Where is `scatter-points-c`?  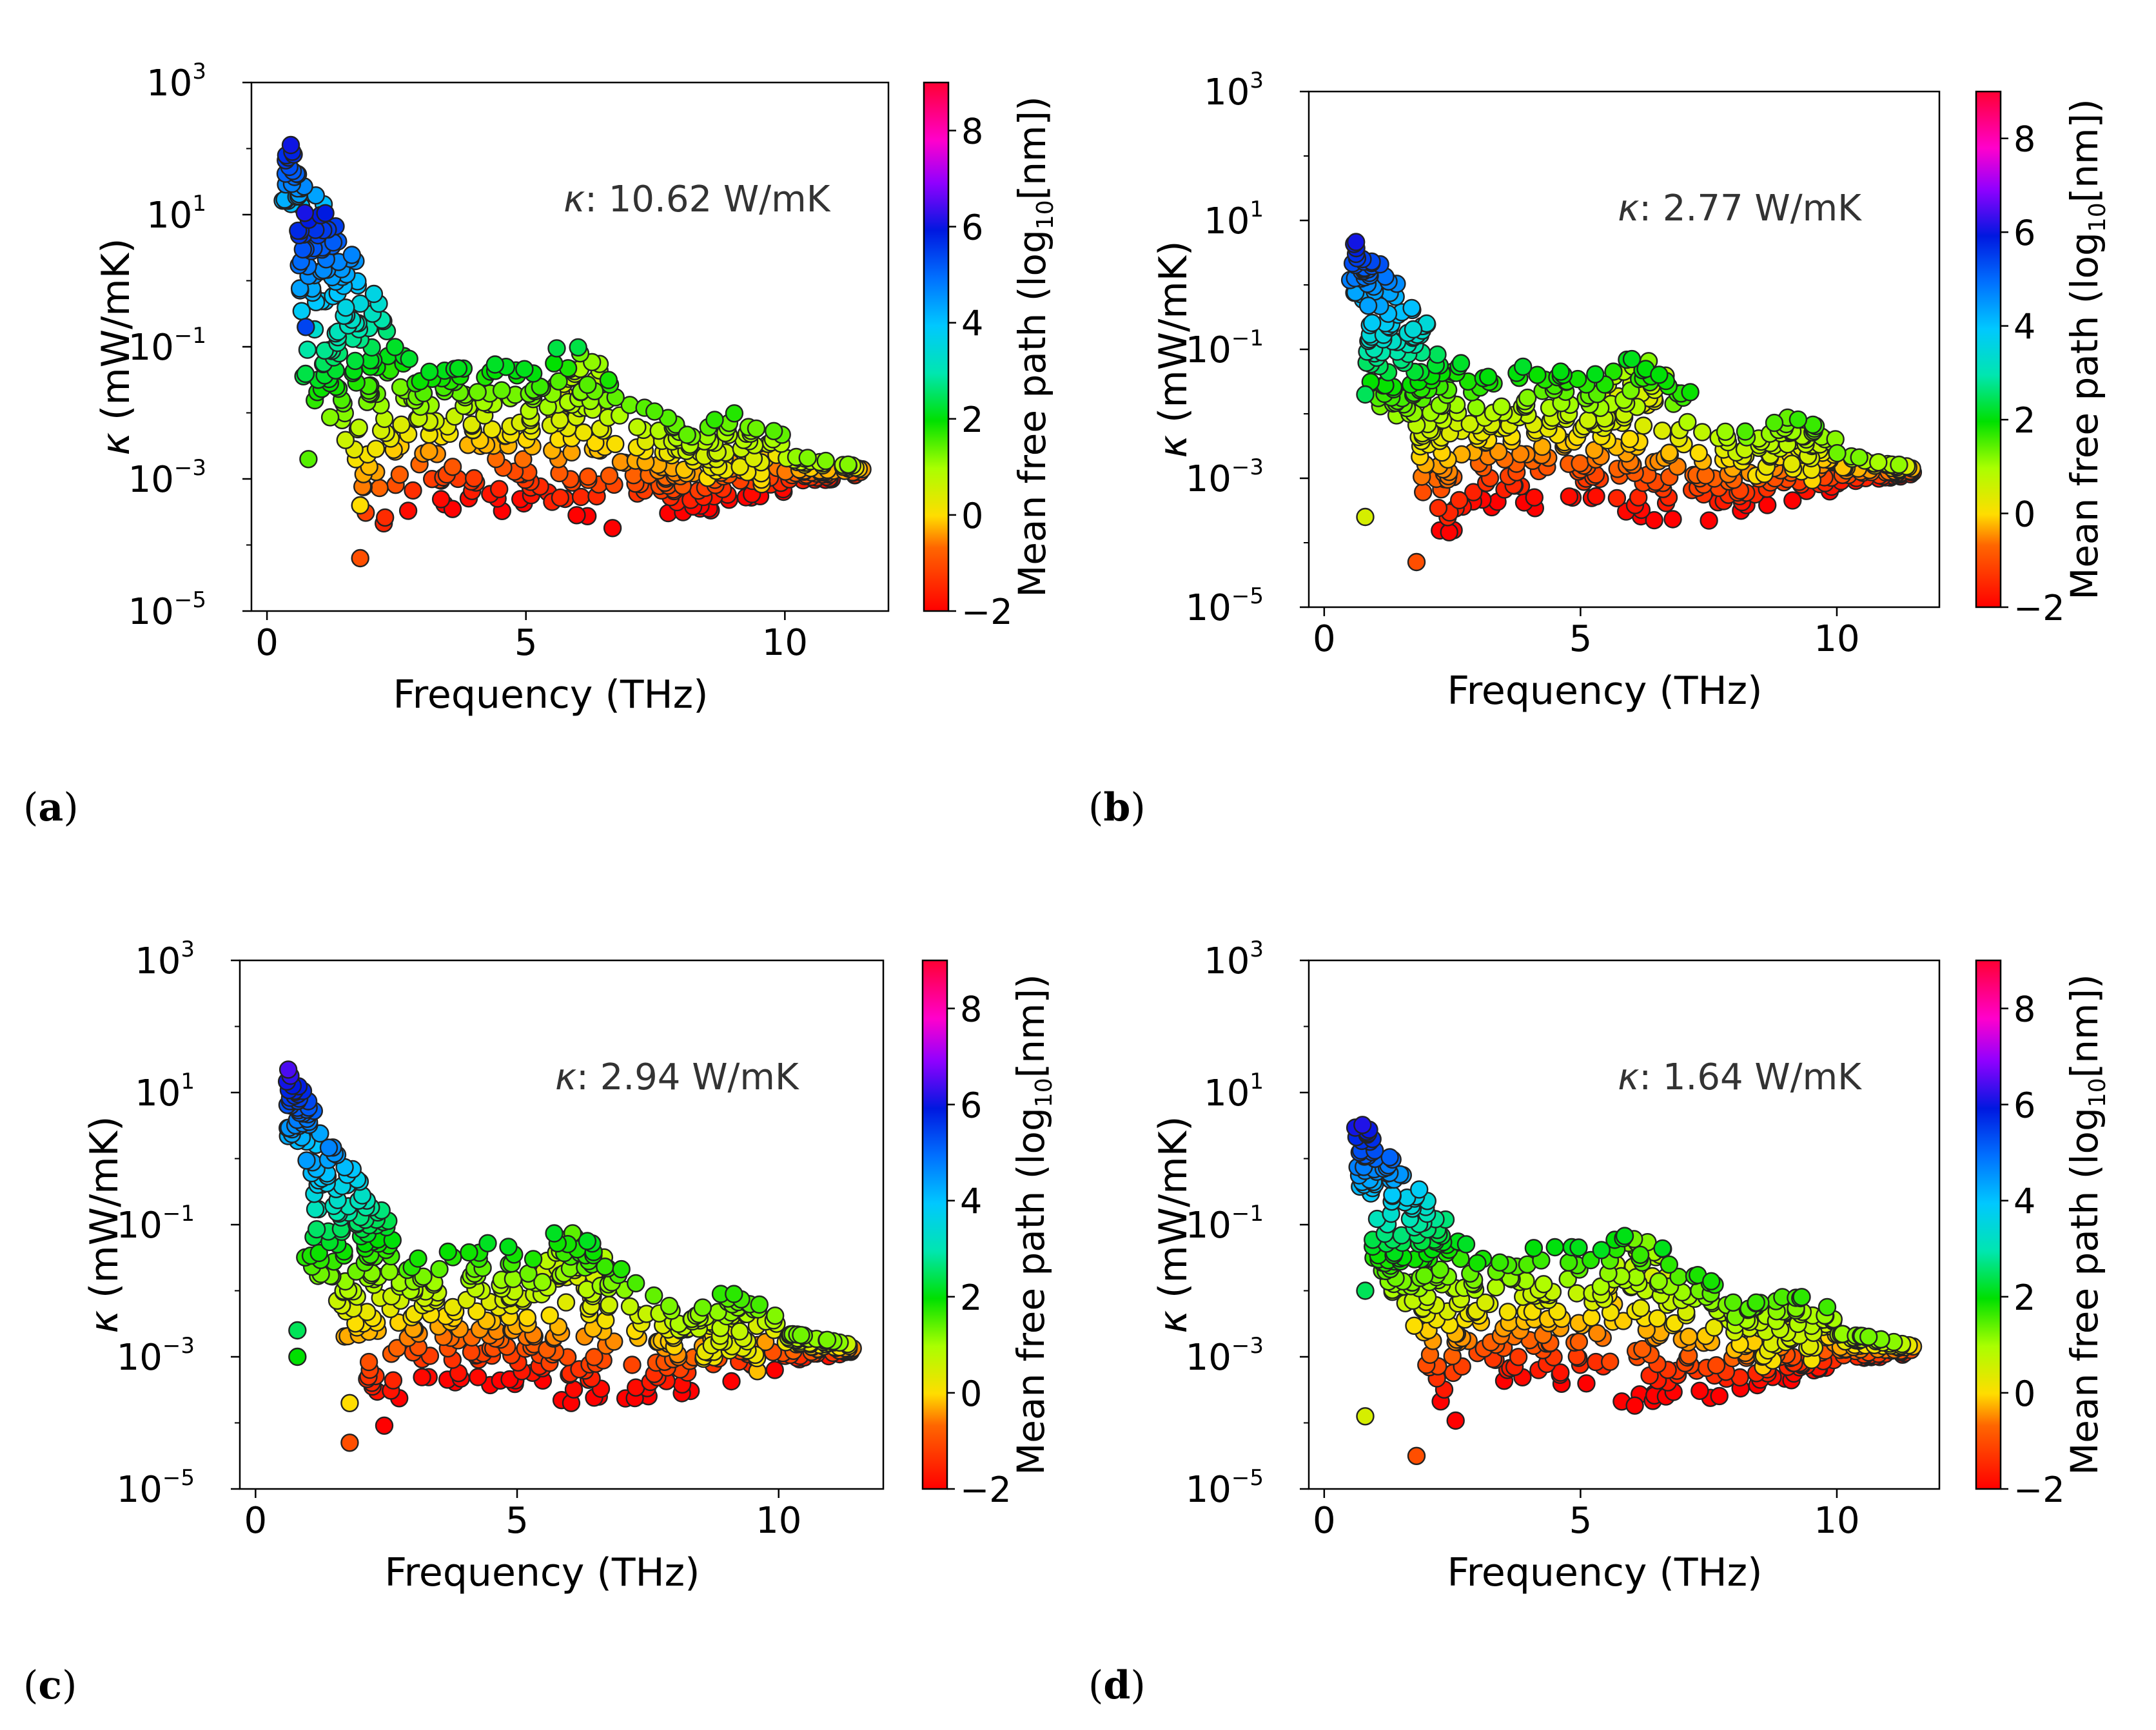 scatter-points-c is located at coordinates (569, 1256).